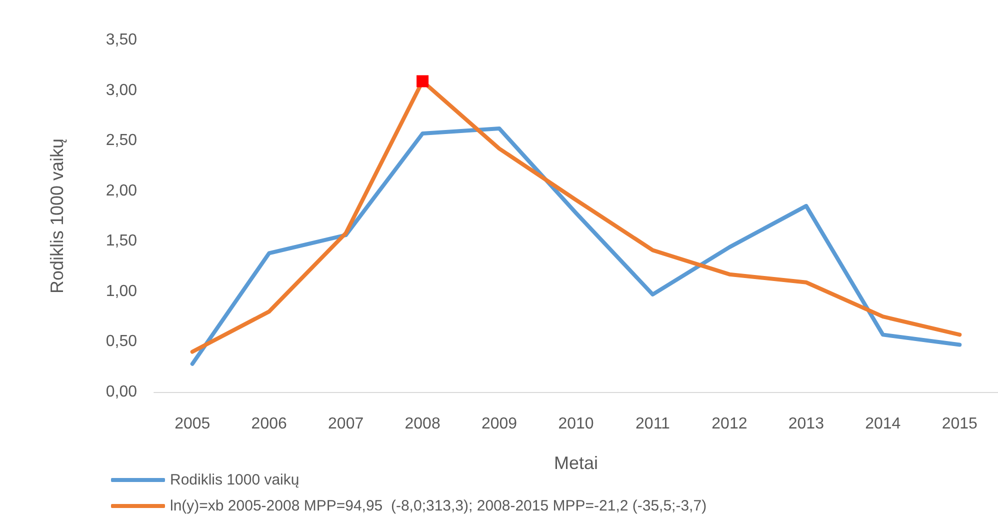  Describe the element at coordinates (122, 141) in the screenshot. I see `y-tick-label: 2,50` at that location.